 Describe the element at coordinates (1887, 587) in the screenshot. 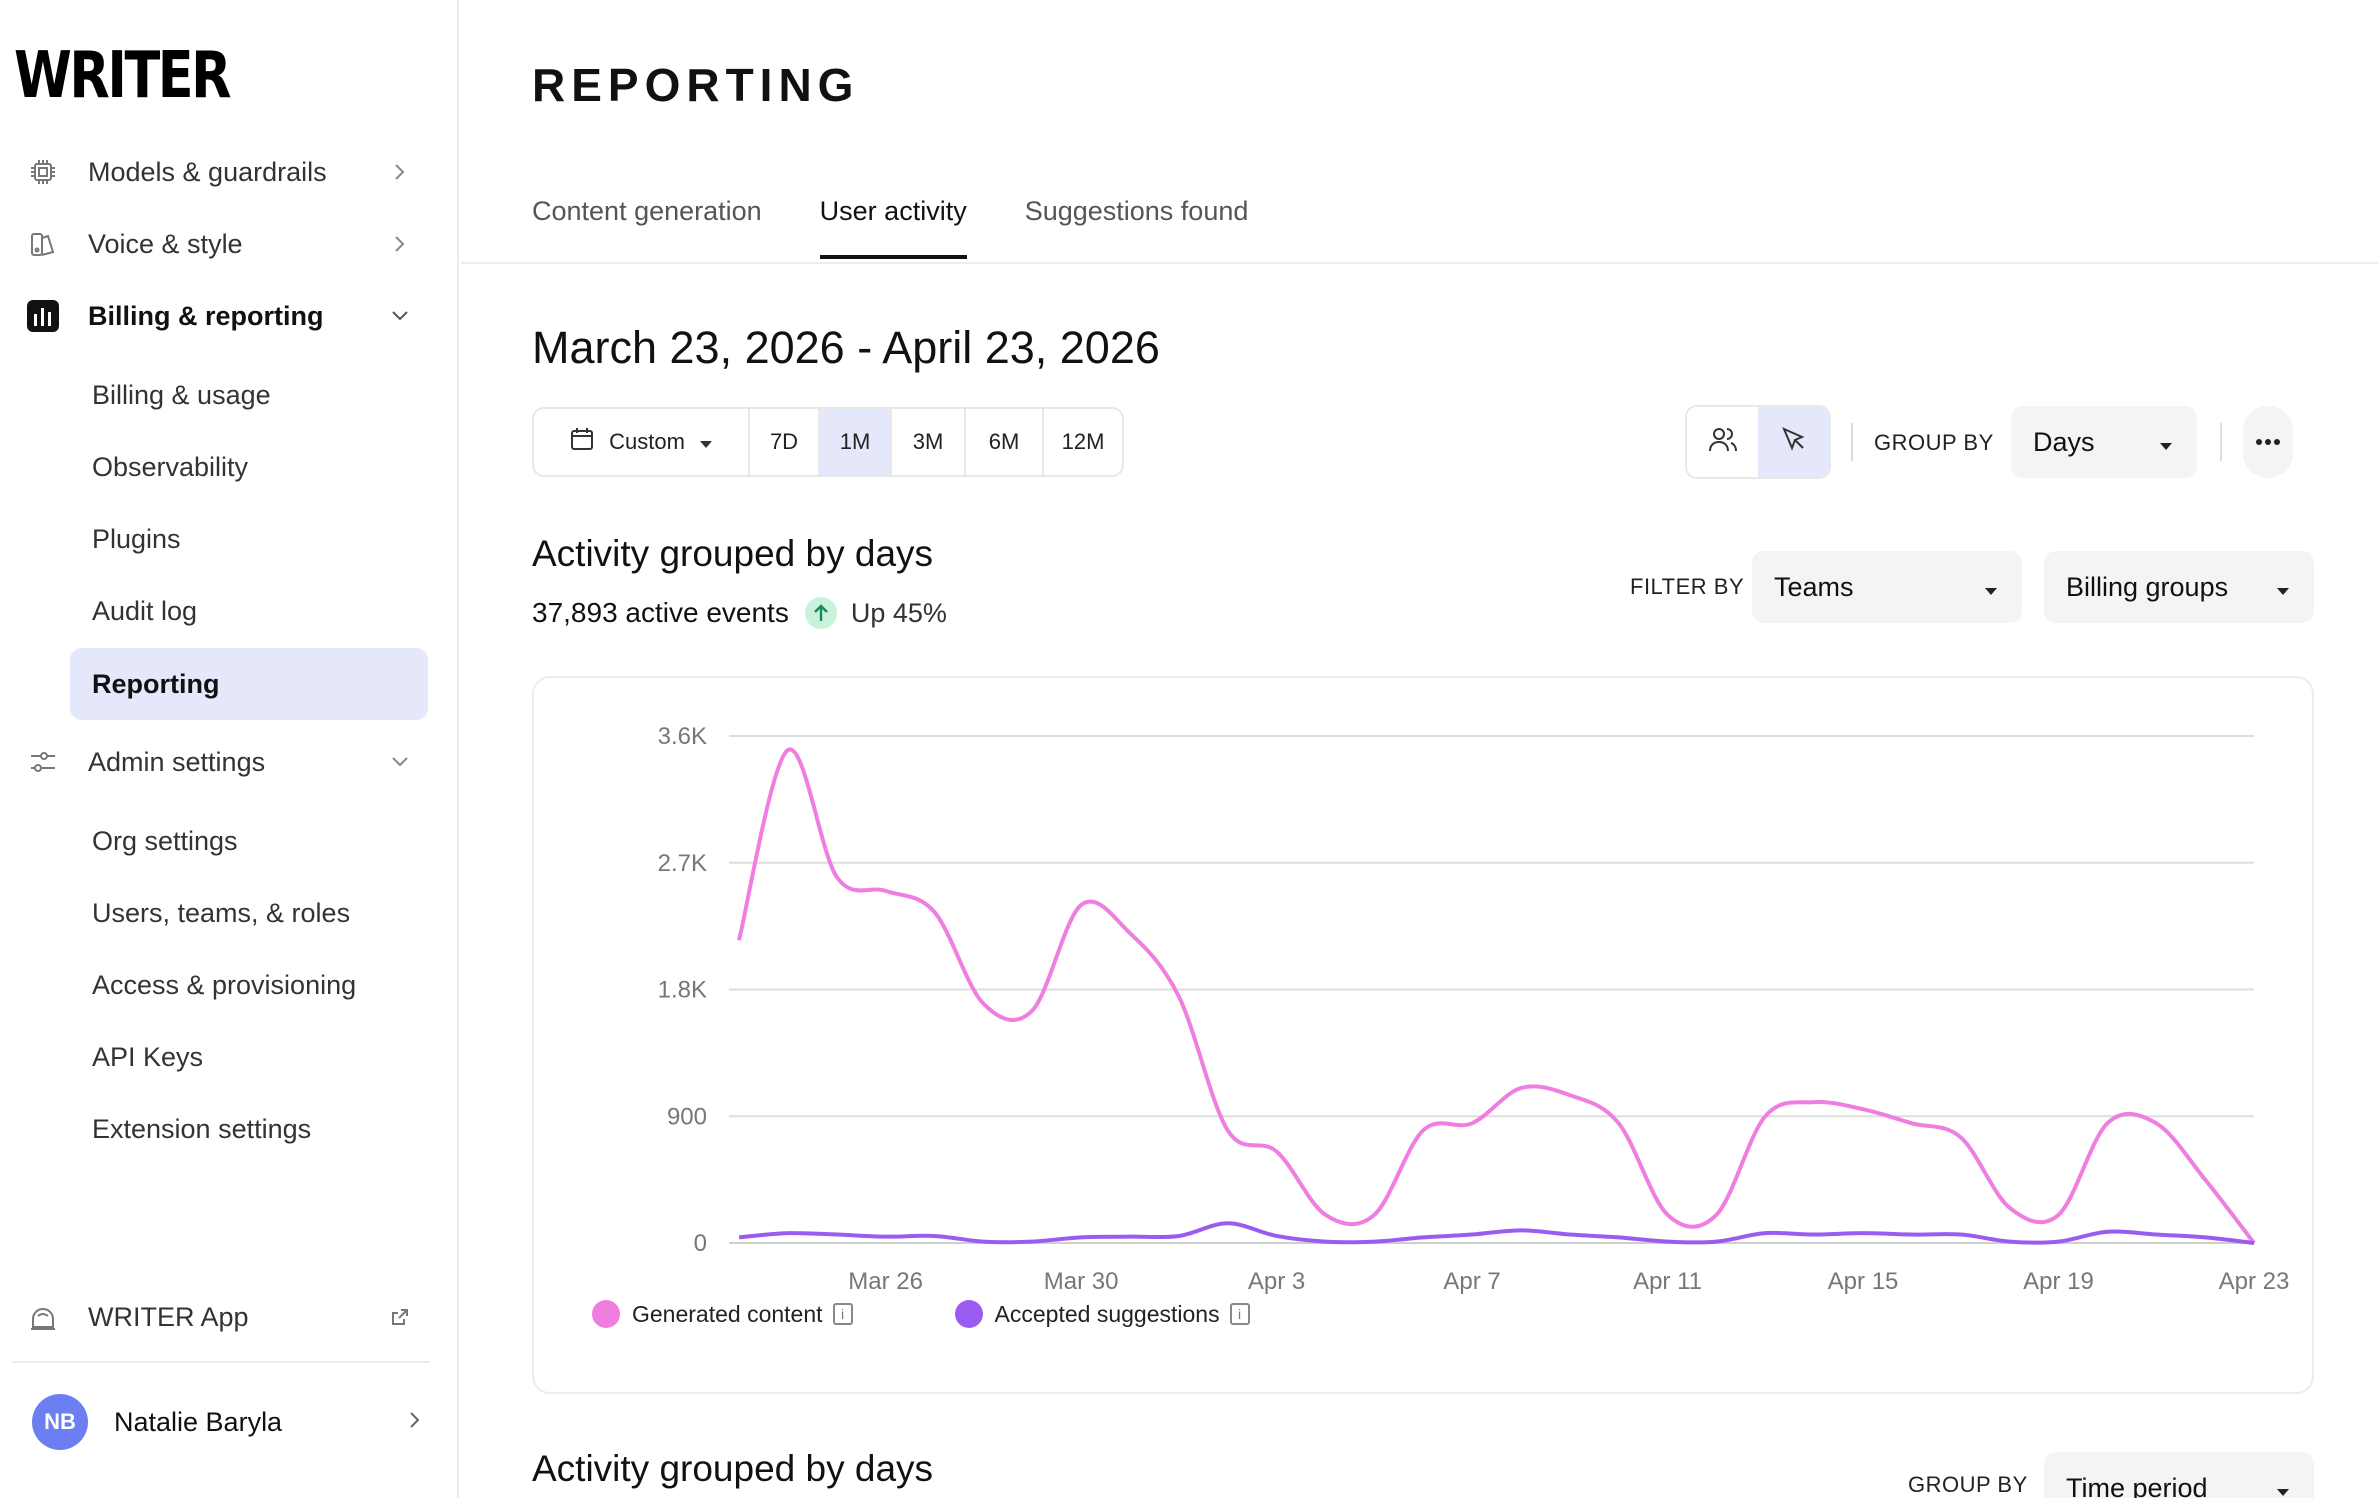

I see `teams-filter-dropdown: Teams` at that location.